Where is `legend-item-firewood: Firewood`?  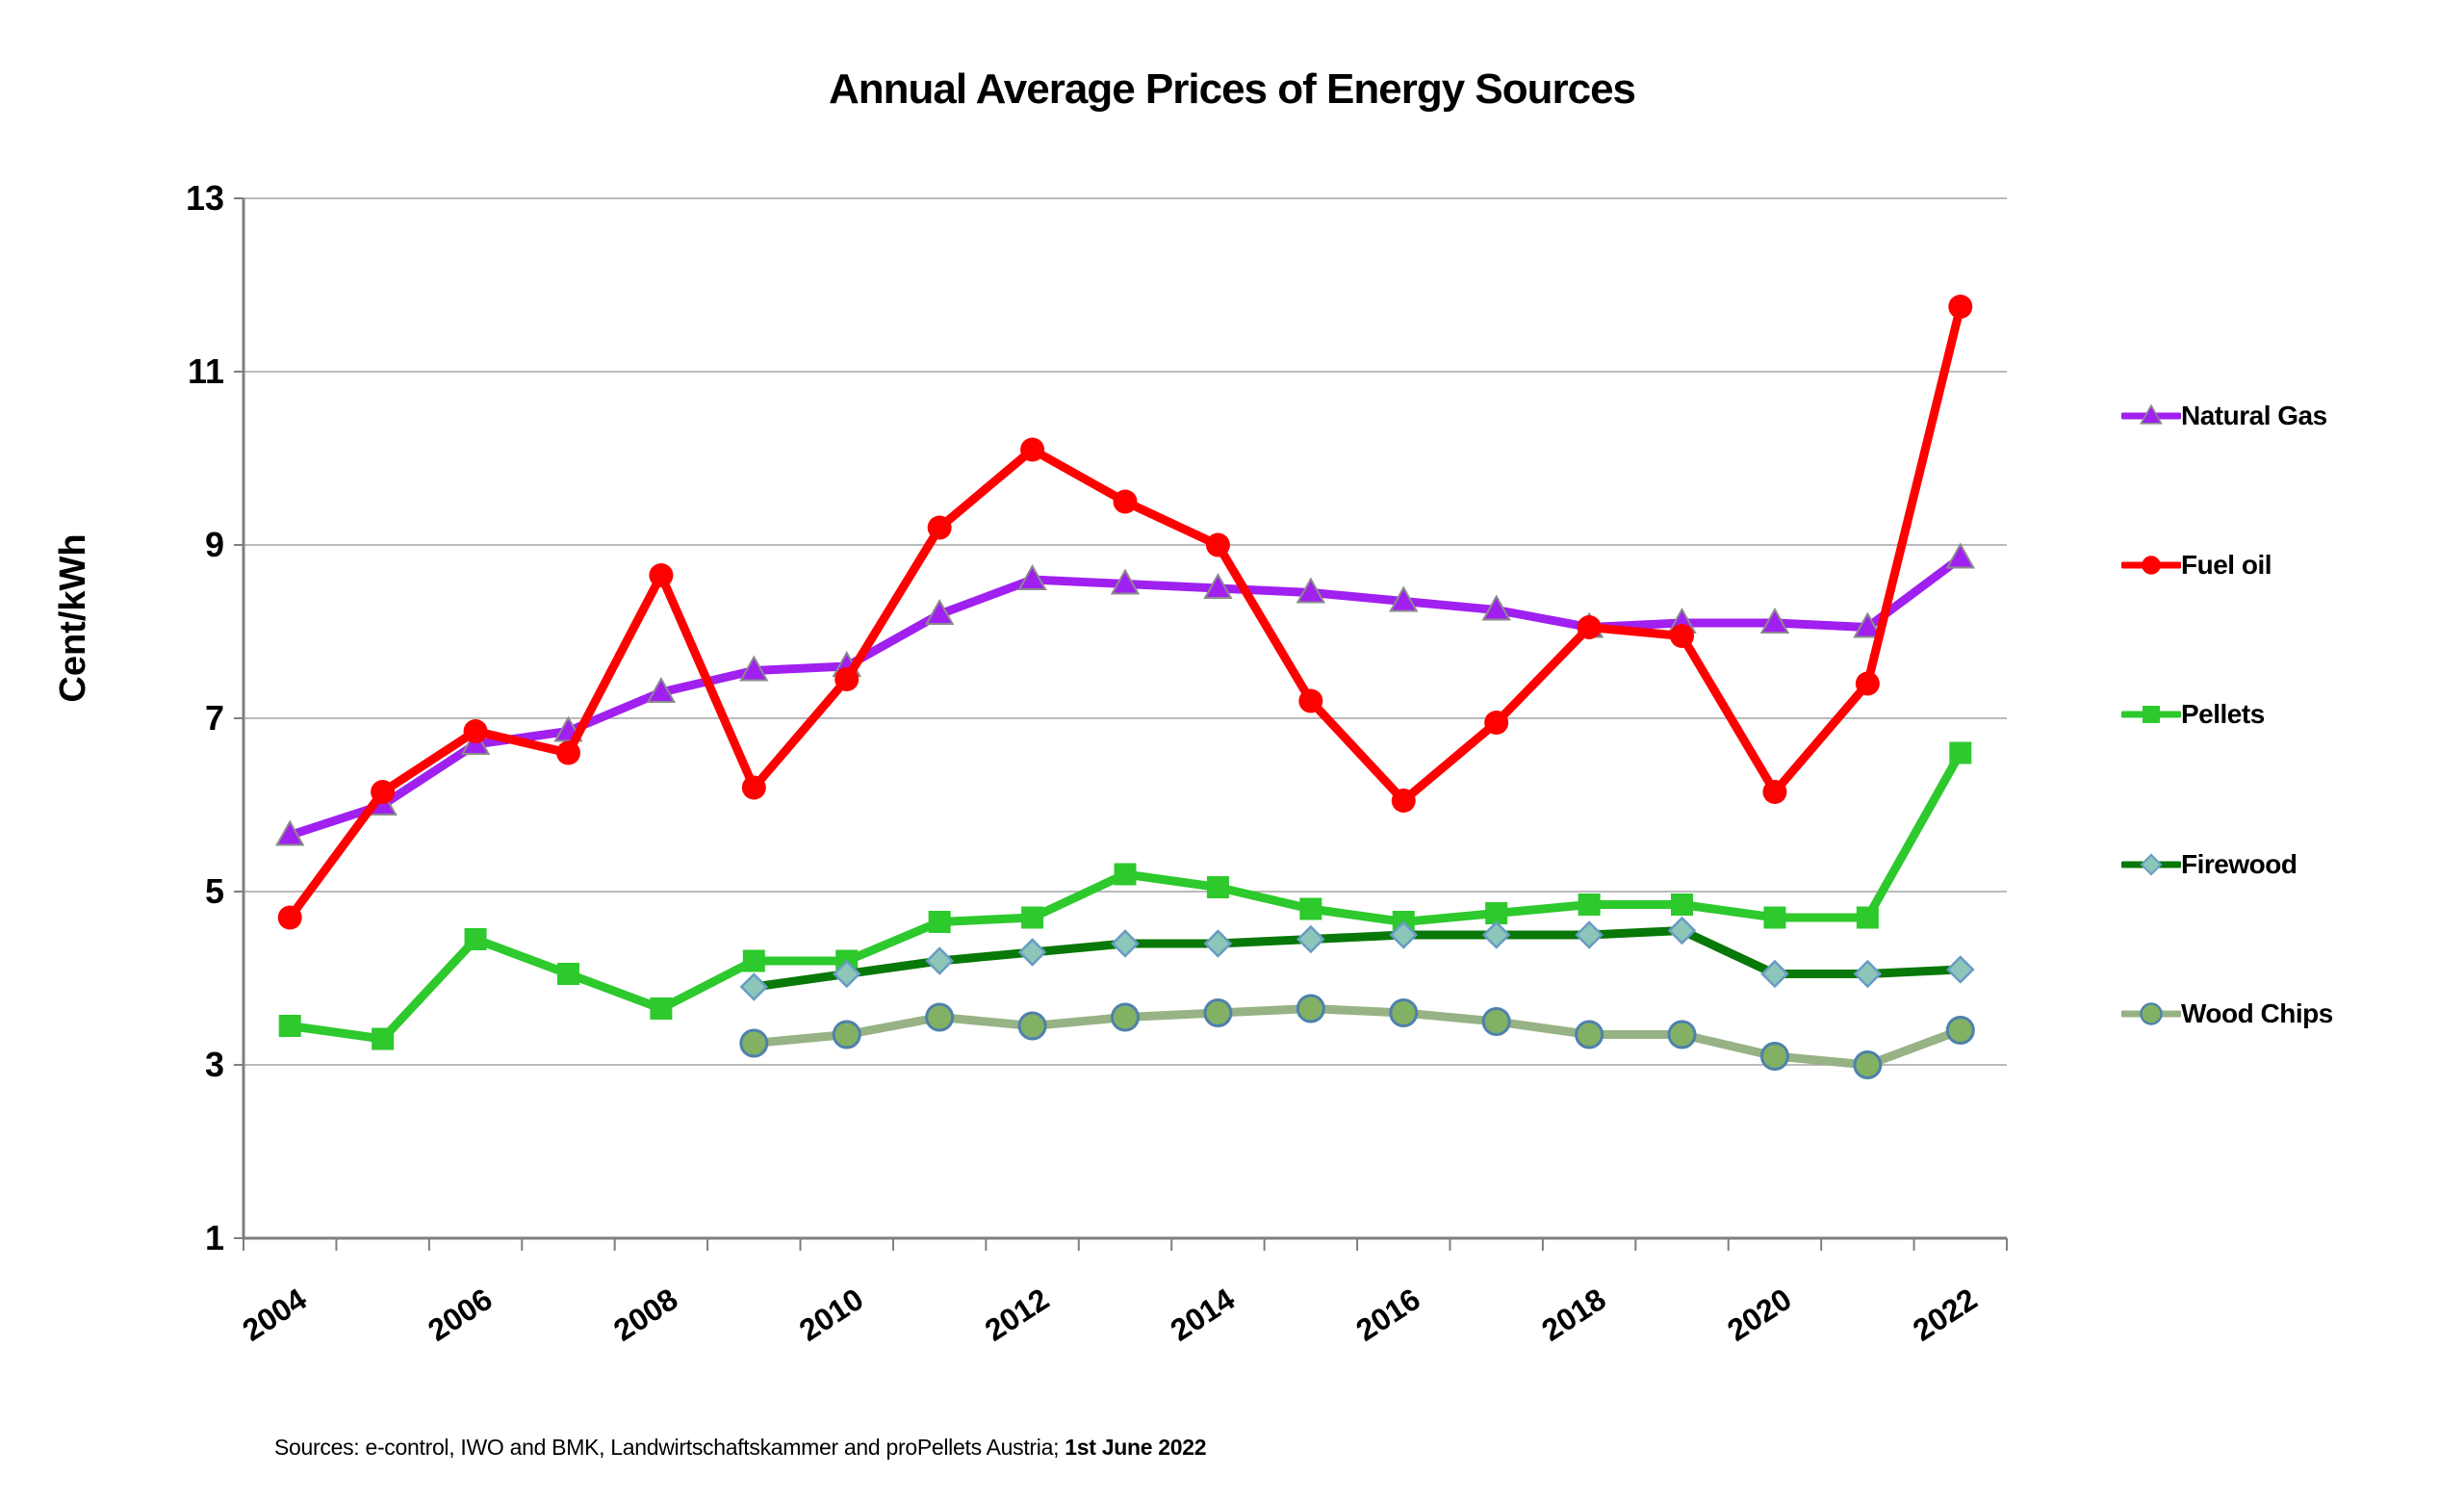
legend-item-firewood: Firewood is located at coordinates (2209, 864).